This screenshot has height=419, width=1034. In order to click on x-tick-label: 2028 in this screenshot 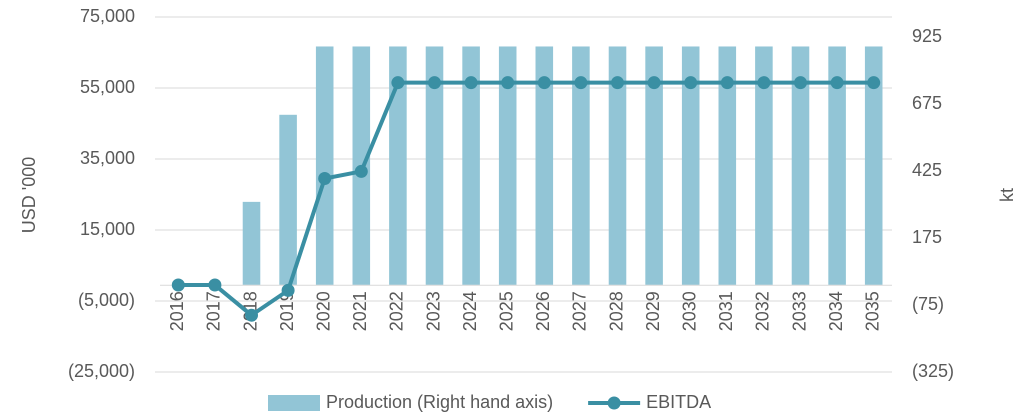, I will do `click(616, 311)`.